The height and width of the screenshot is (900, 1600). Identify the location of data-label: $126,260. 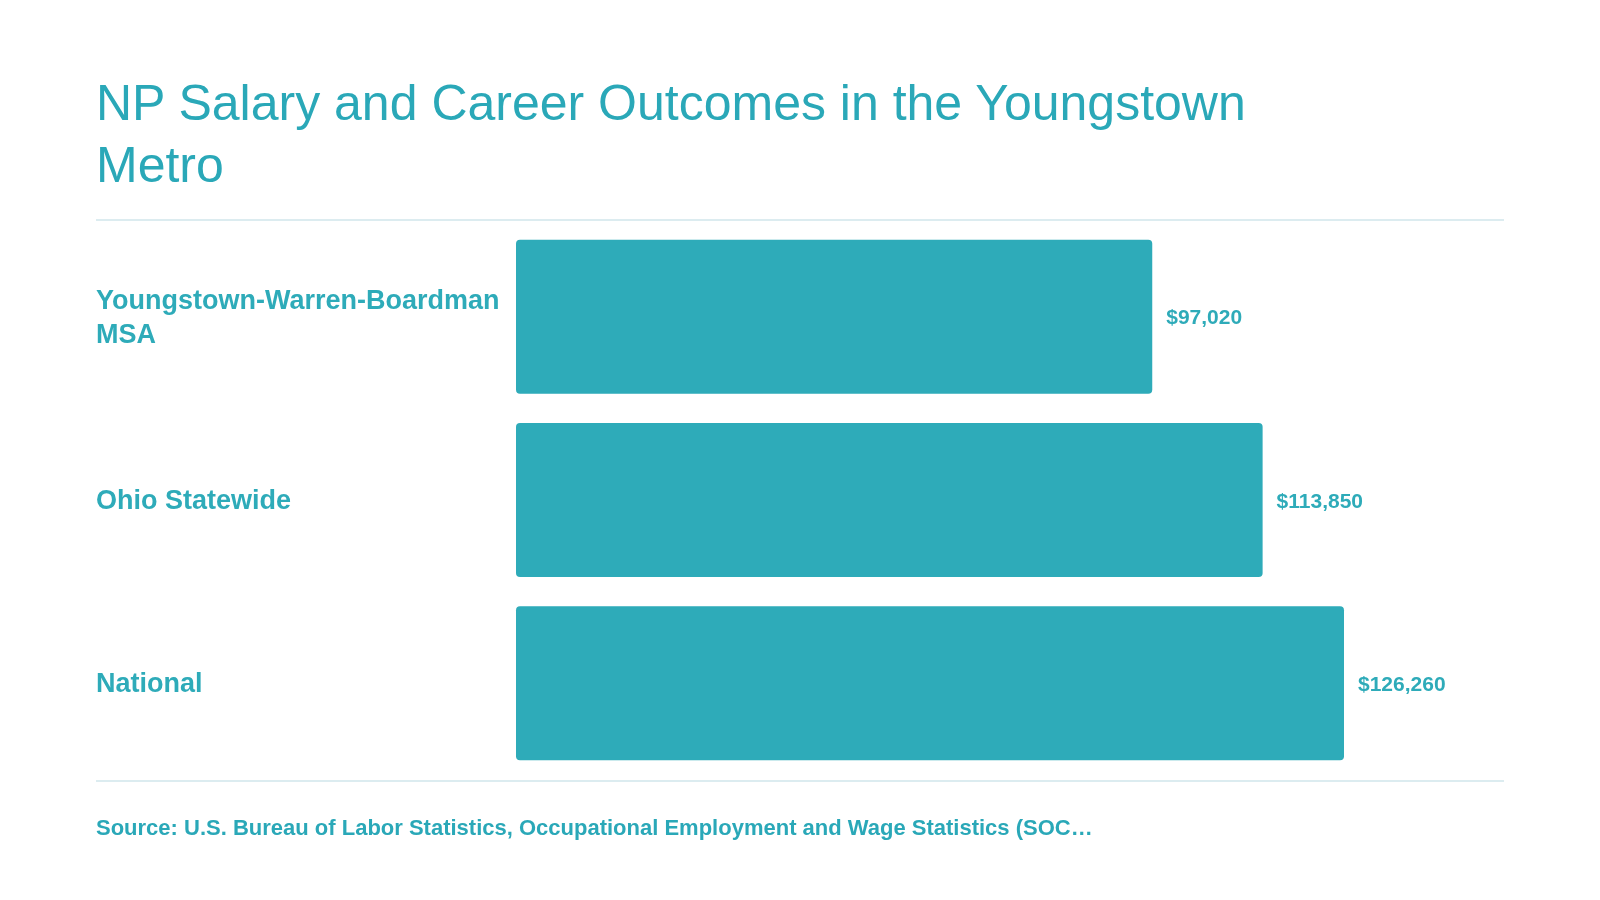
(1402, 683).